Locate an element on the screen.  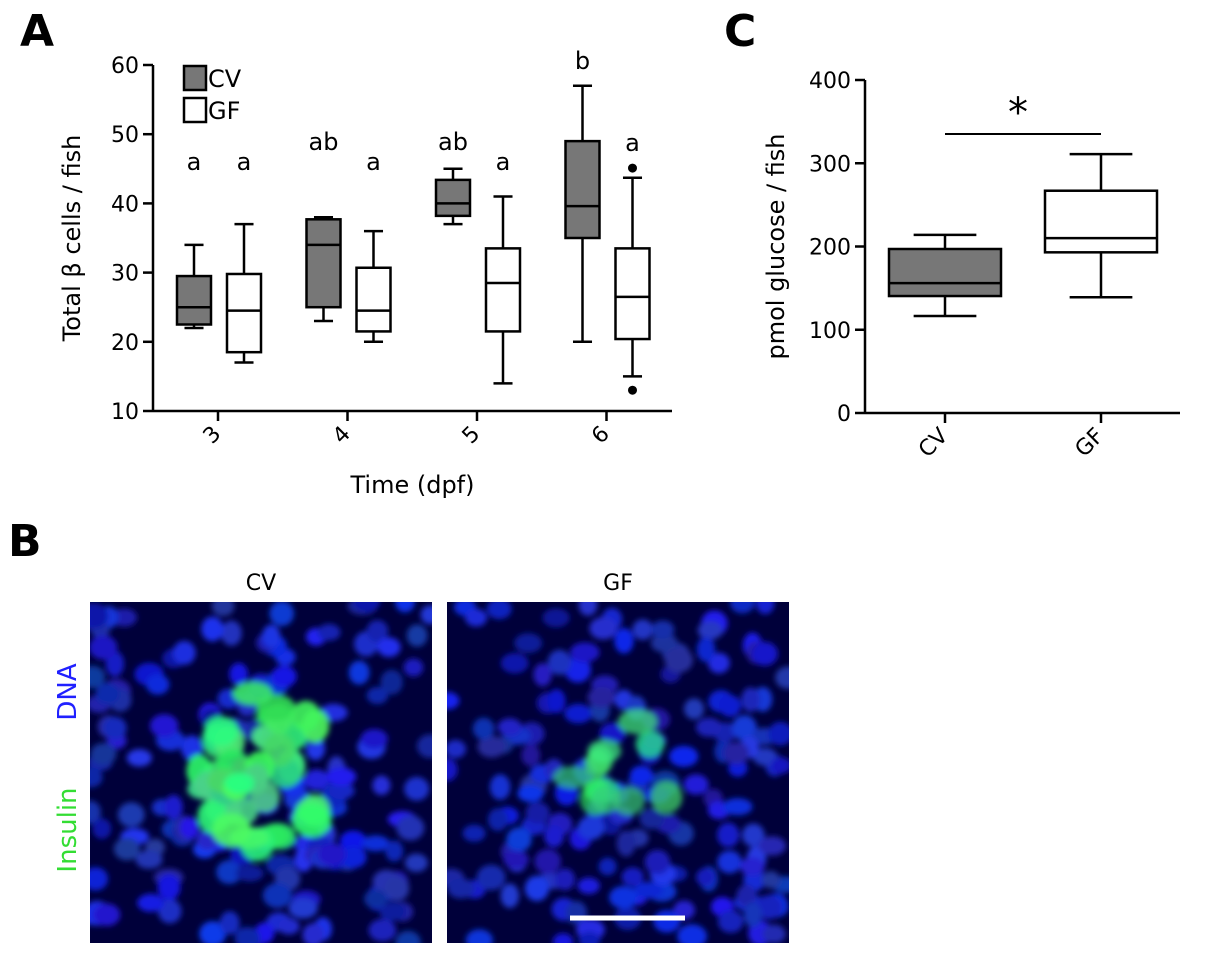
significance-letter: ab is located at coordinates (453, 142).